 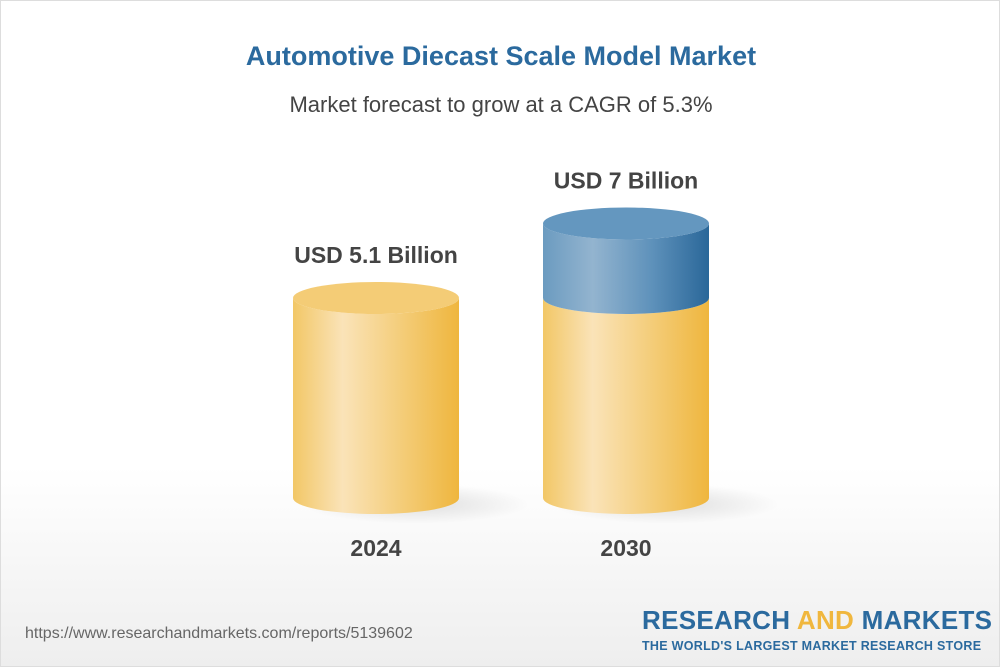 I want to click on category-label: 2024, so click(x=375, y=548).